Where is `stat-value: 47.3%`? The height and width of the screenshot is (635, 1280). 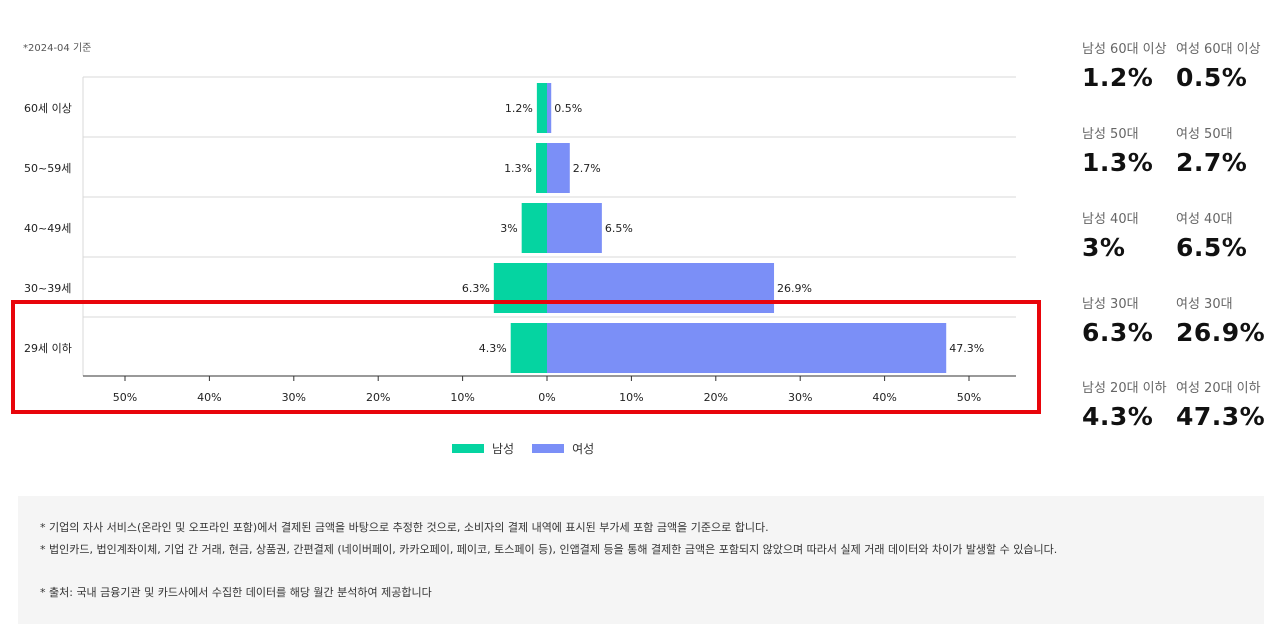
stat-value: 47.3% is located at coordinates (1221, 416).